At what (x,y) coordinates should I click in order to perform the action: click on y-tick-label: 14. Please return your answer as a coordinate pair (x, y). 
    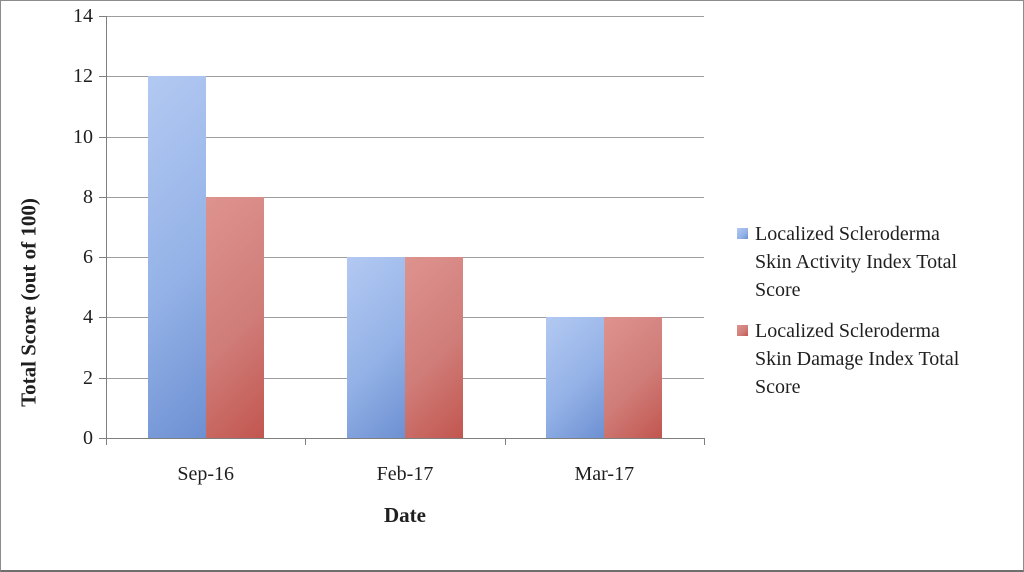
    Looking at the image, I should click on (83, 16).